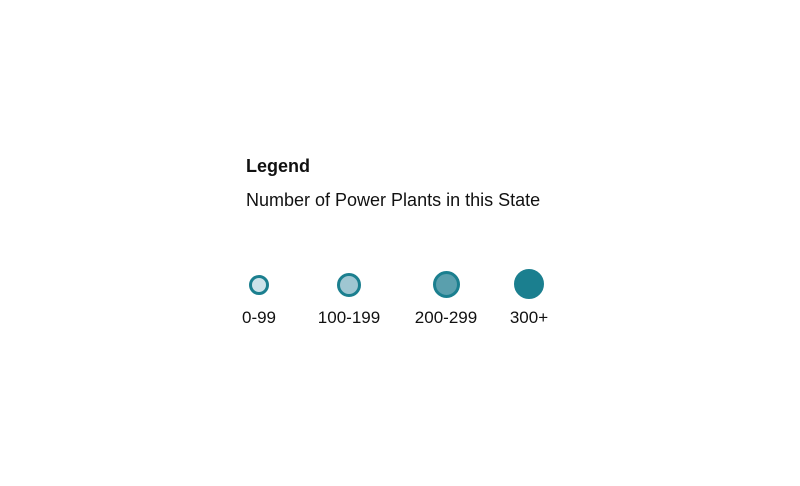 The image size is (800, 486). What do you see at coordinates (446, 317) in the screenshot?
I see `legend-item-label: 200-299` at bounding box center [446, 317].